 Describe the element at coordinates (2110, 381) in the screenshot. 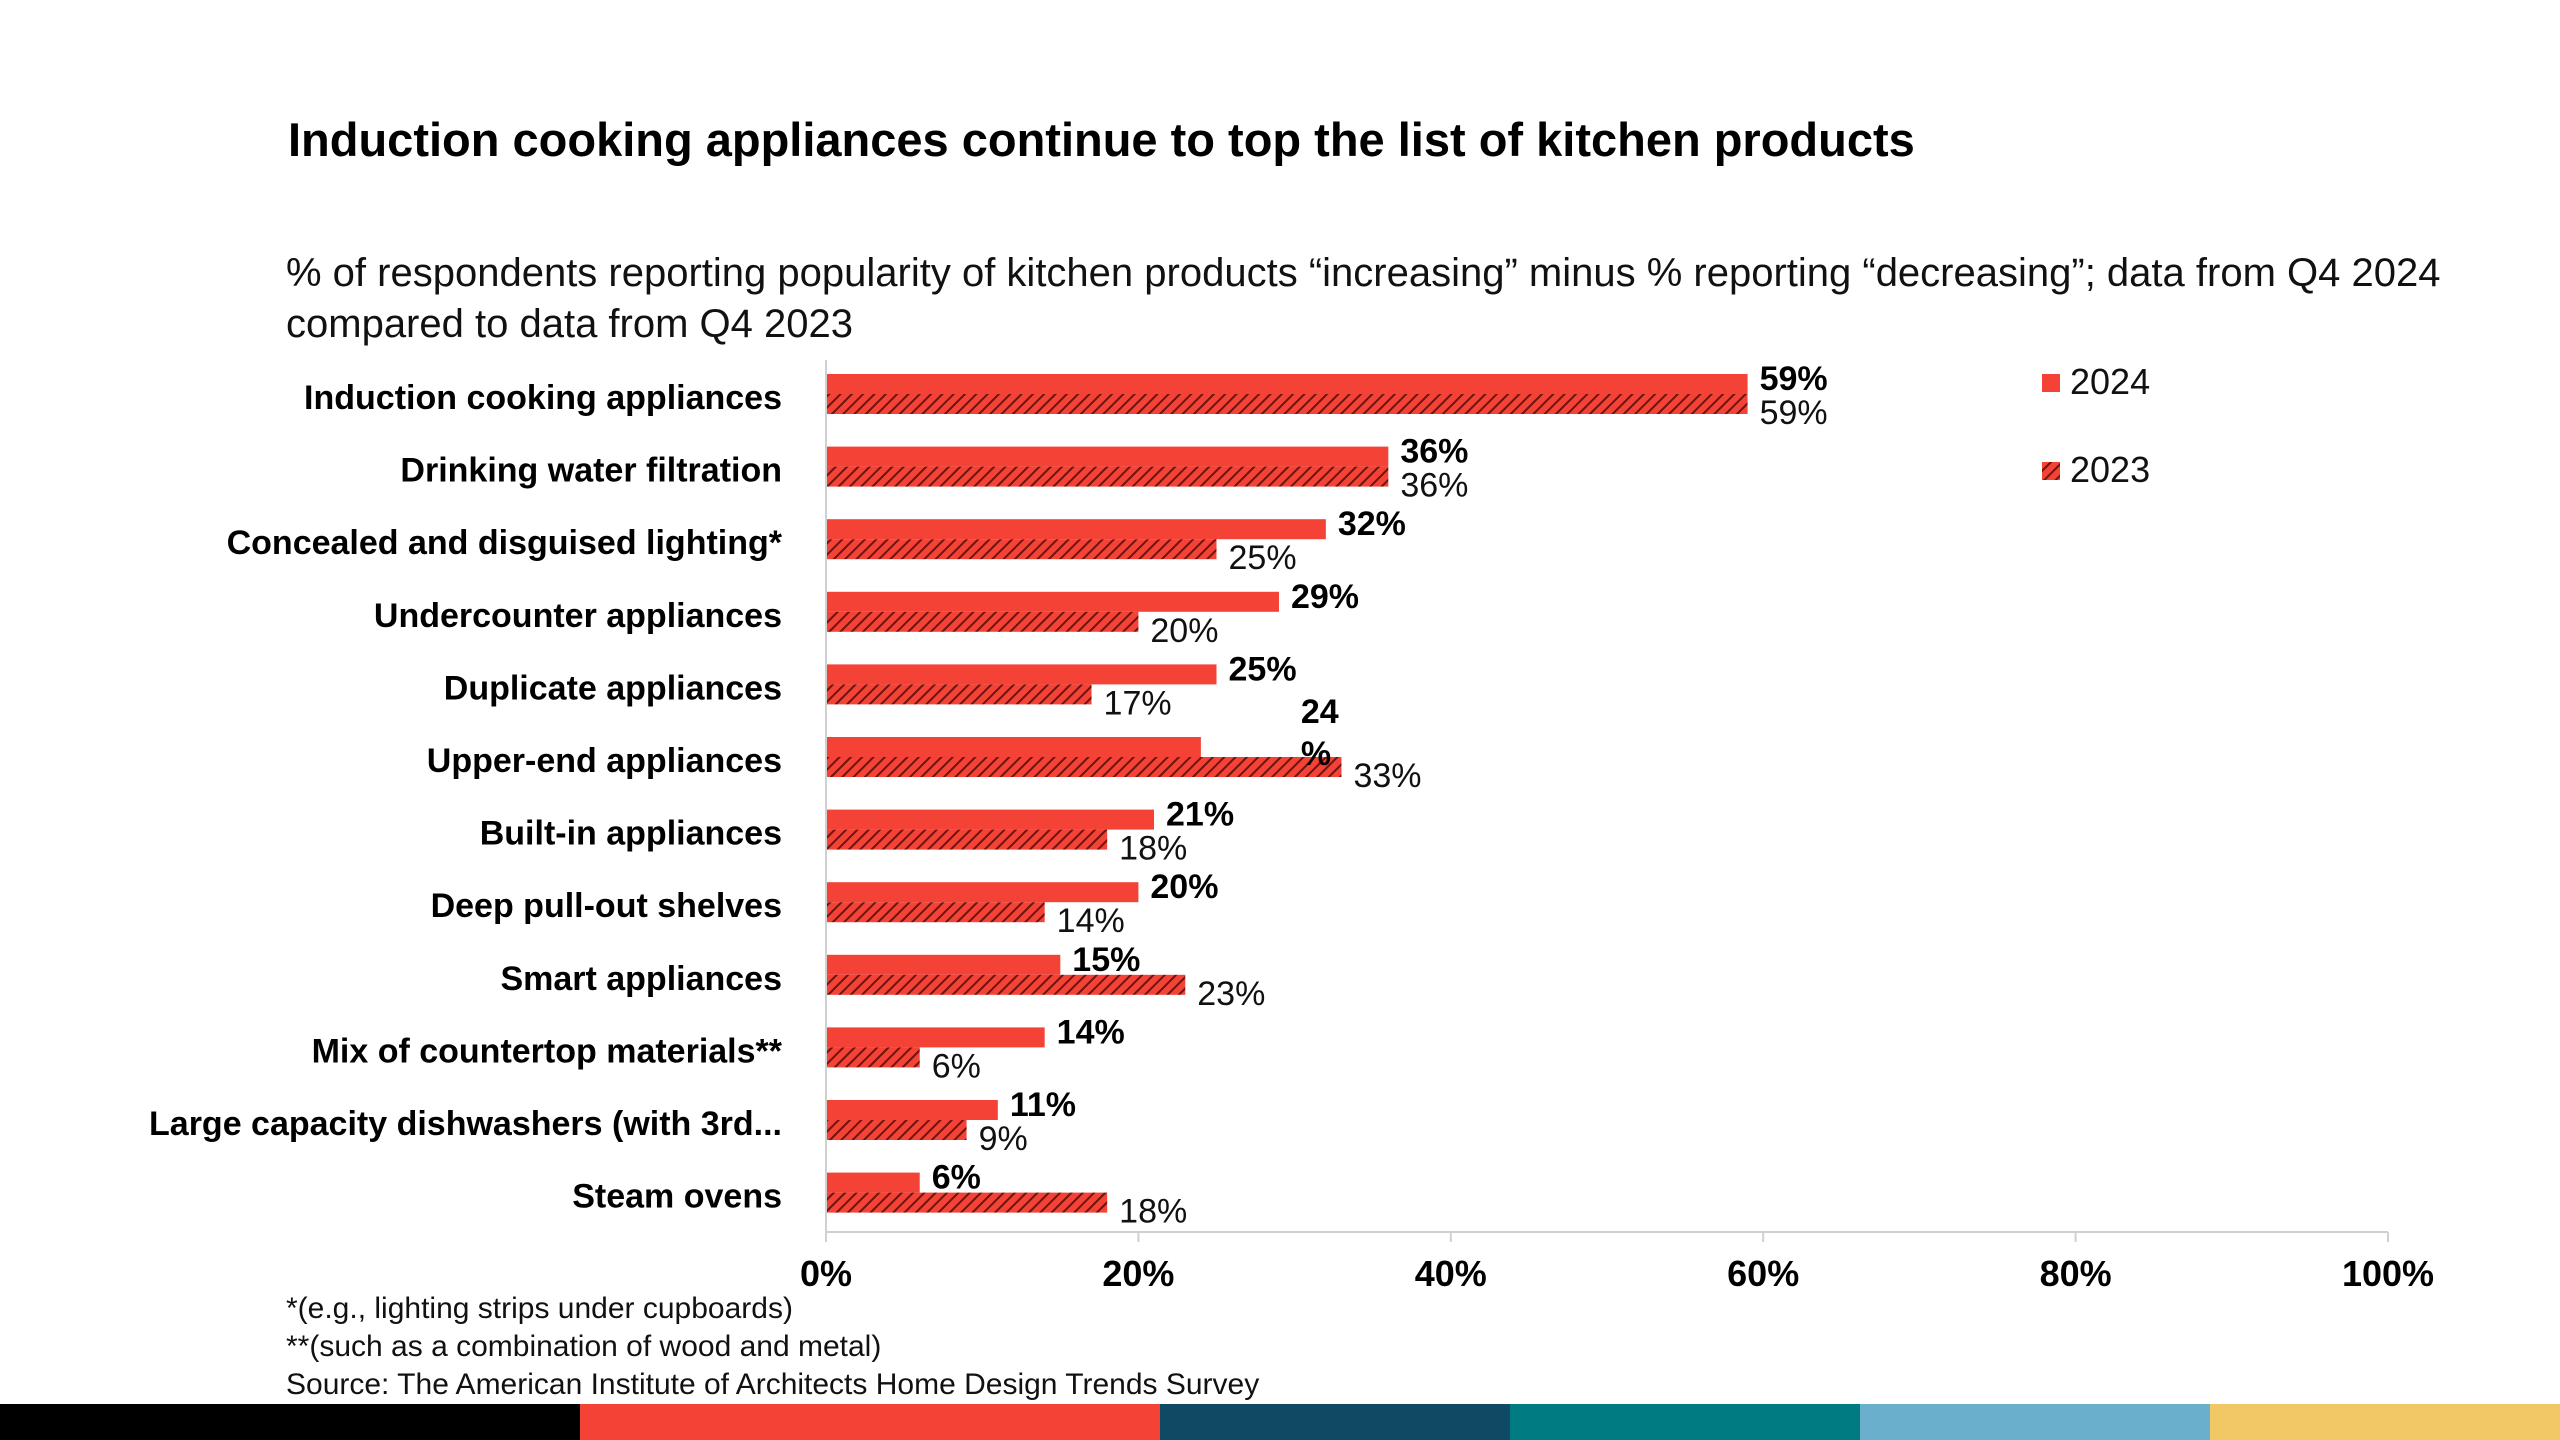

I see `legend-label-2024: 2024` at that location.